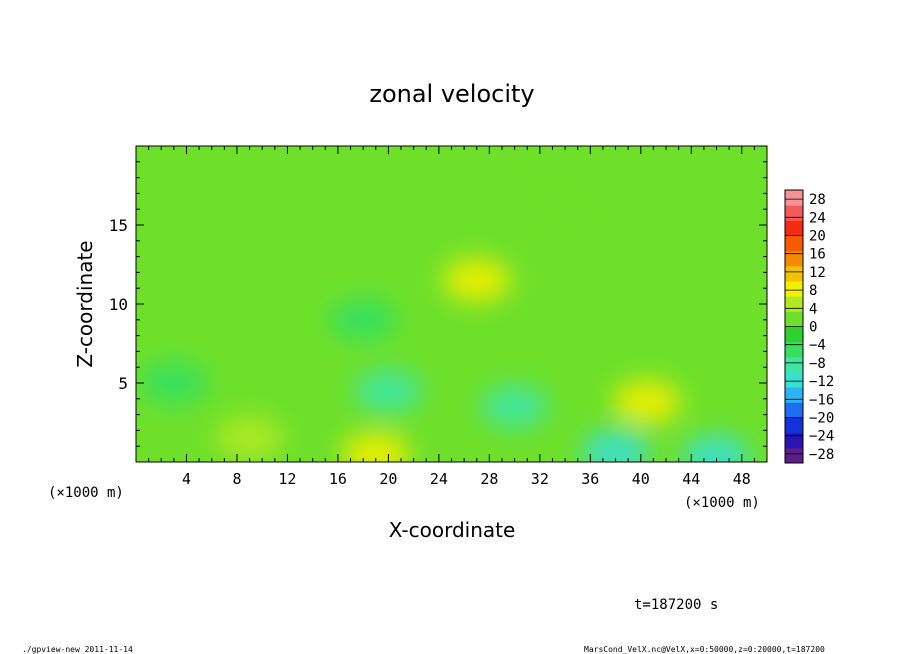  Describe the element at coordinates (85, 303) in the screenshot. I see `y-axis-label: Z-coordinate` at that location.